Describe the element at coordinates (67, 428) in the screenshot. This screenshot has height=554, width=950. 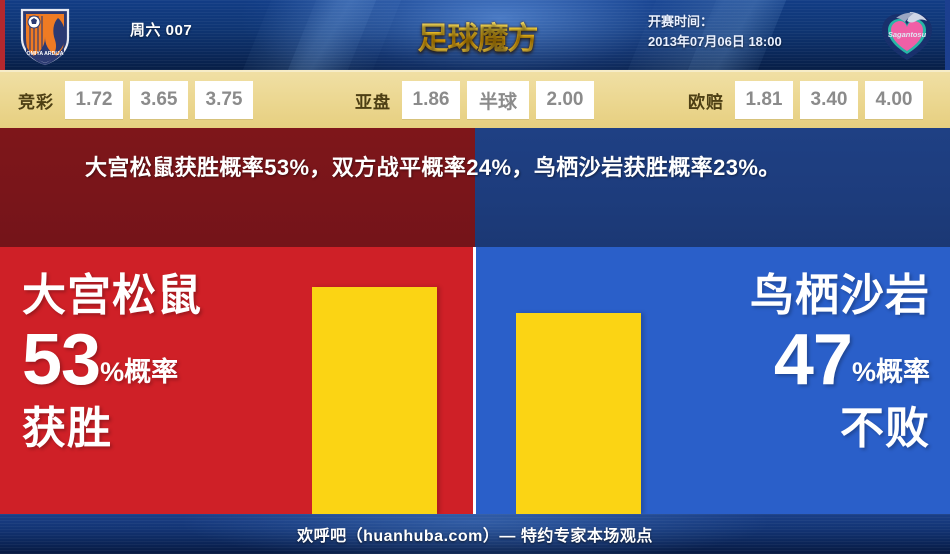
I see `home-outcome-label: 获胜` at that location.